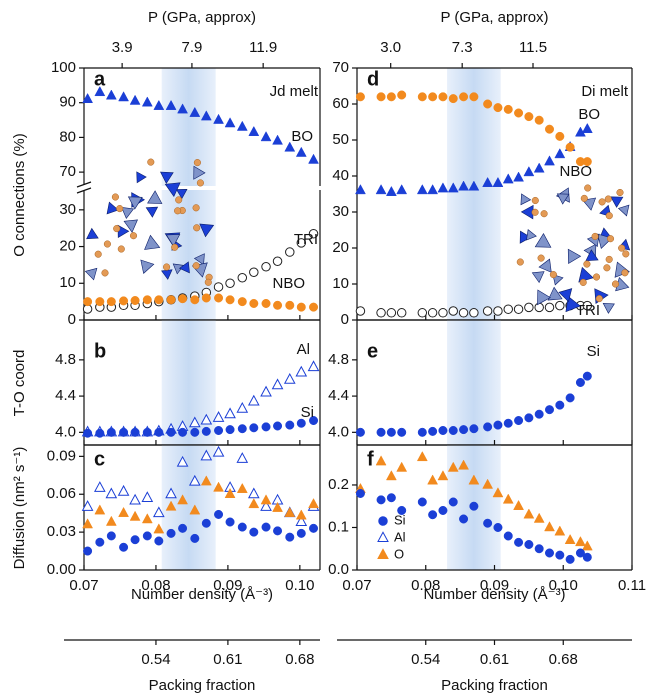 The image size is (654, 697). What do you see at coordinates (425, 585) in the screenshot?
I see `x-tick-label: 0.08` at bounding box center [425, 585].